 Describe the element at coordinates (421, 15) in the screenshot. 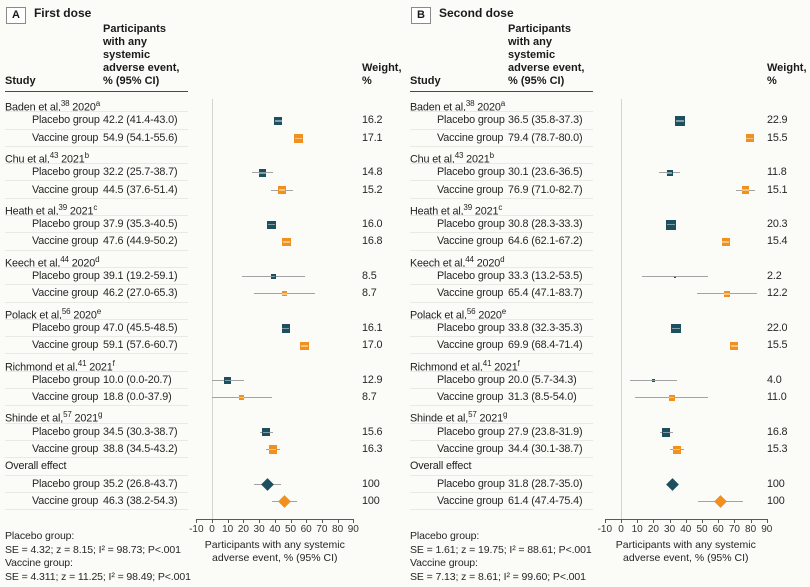

I see `panel-letter-box: B` at that location.